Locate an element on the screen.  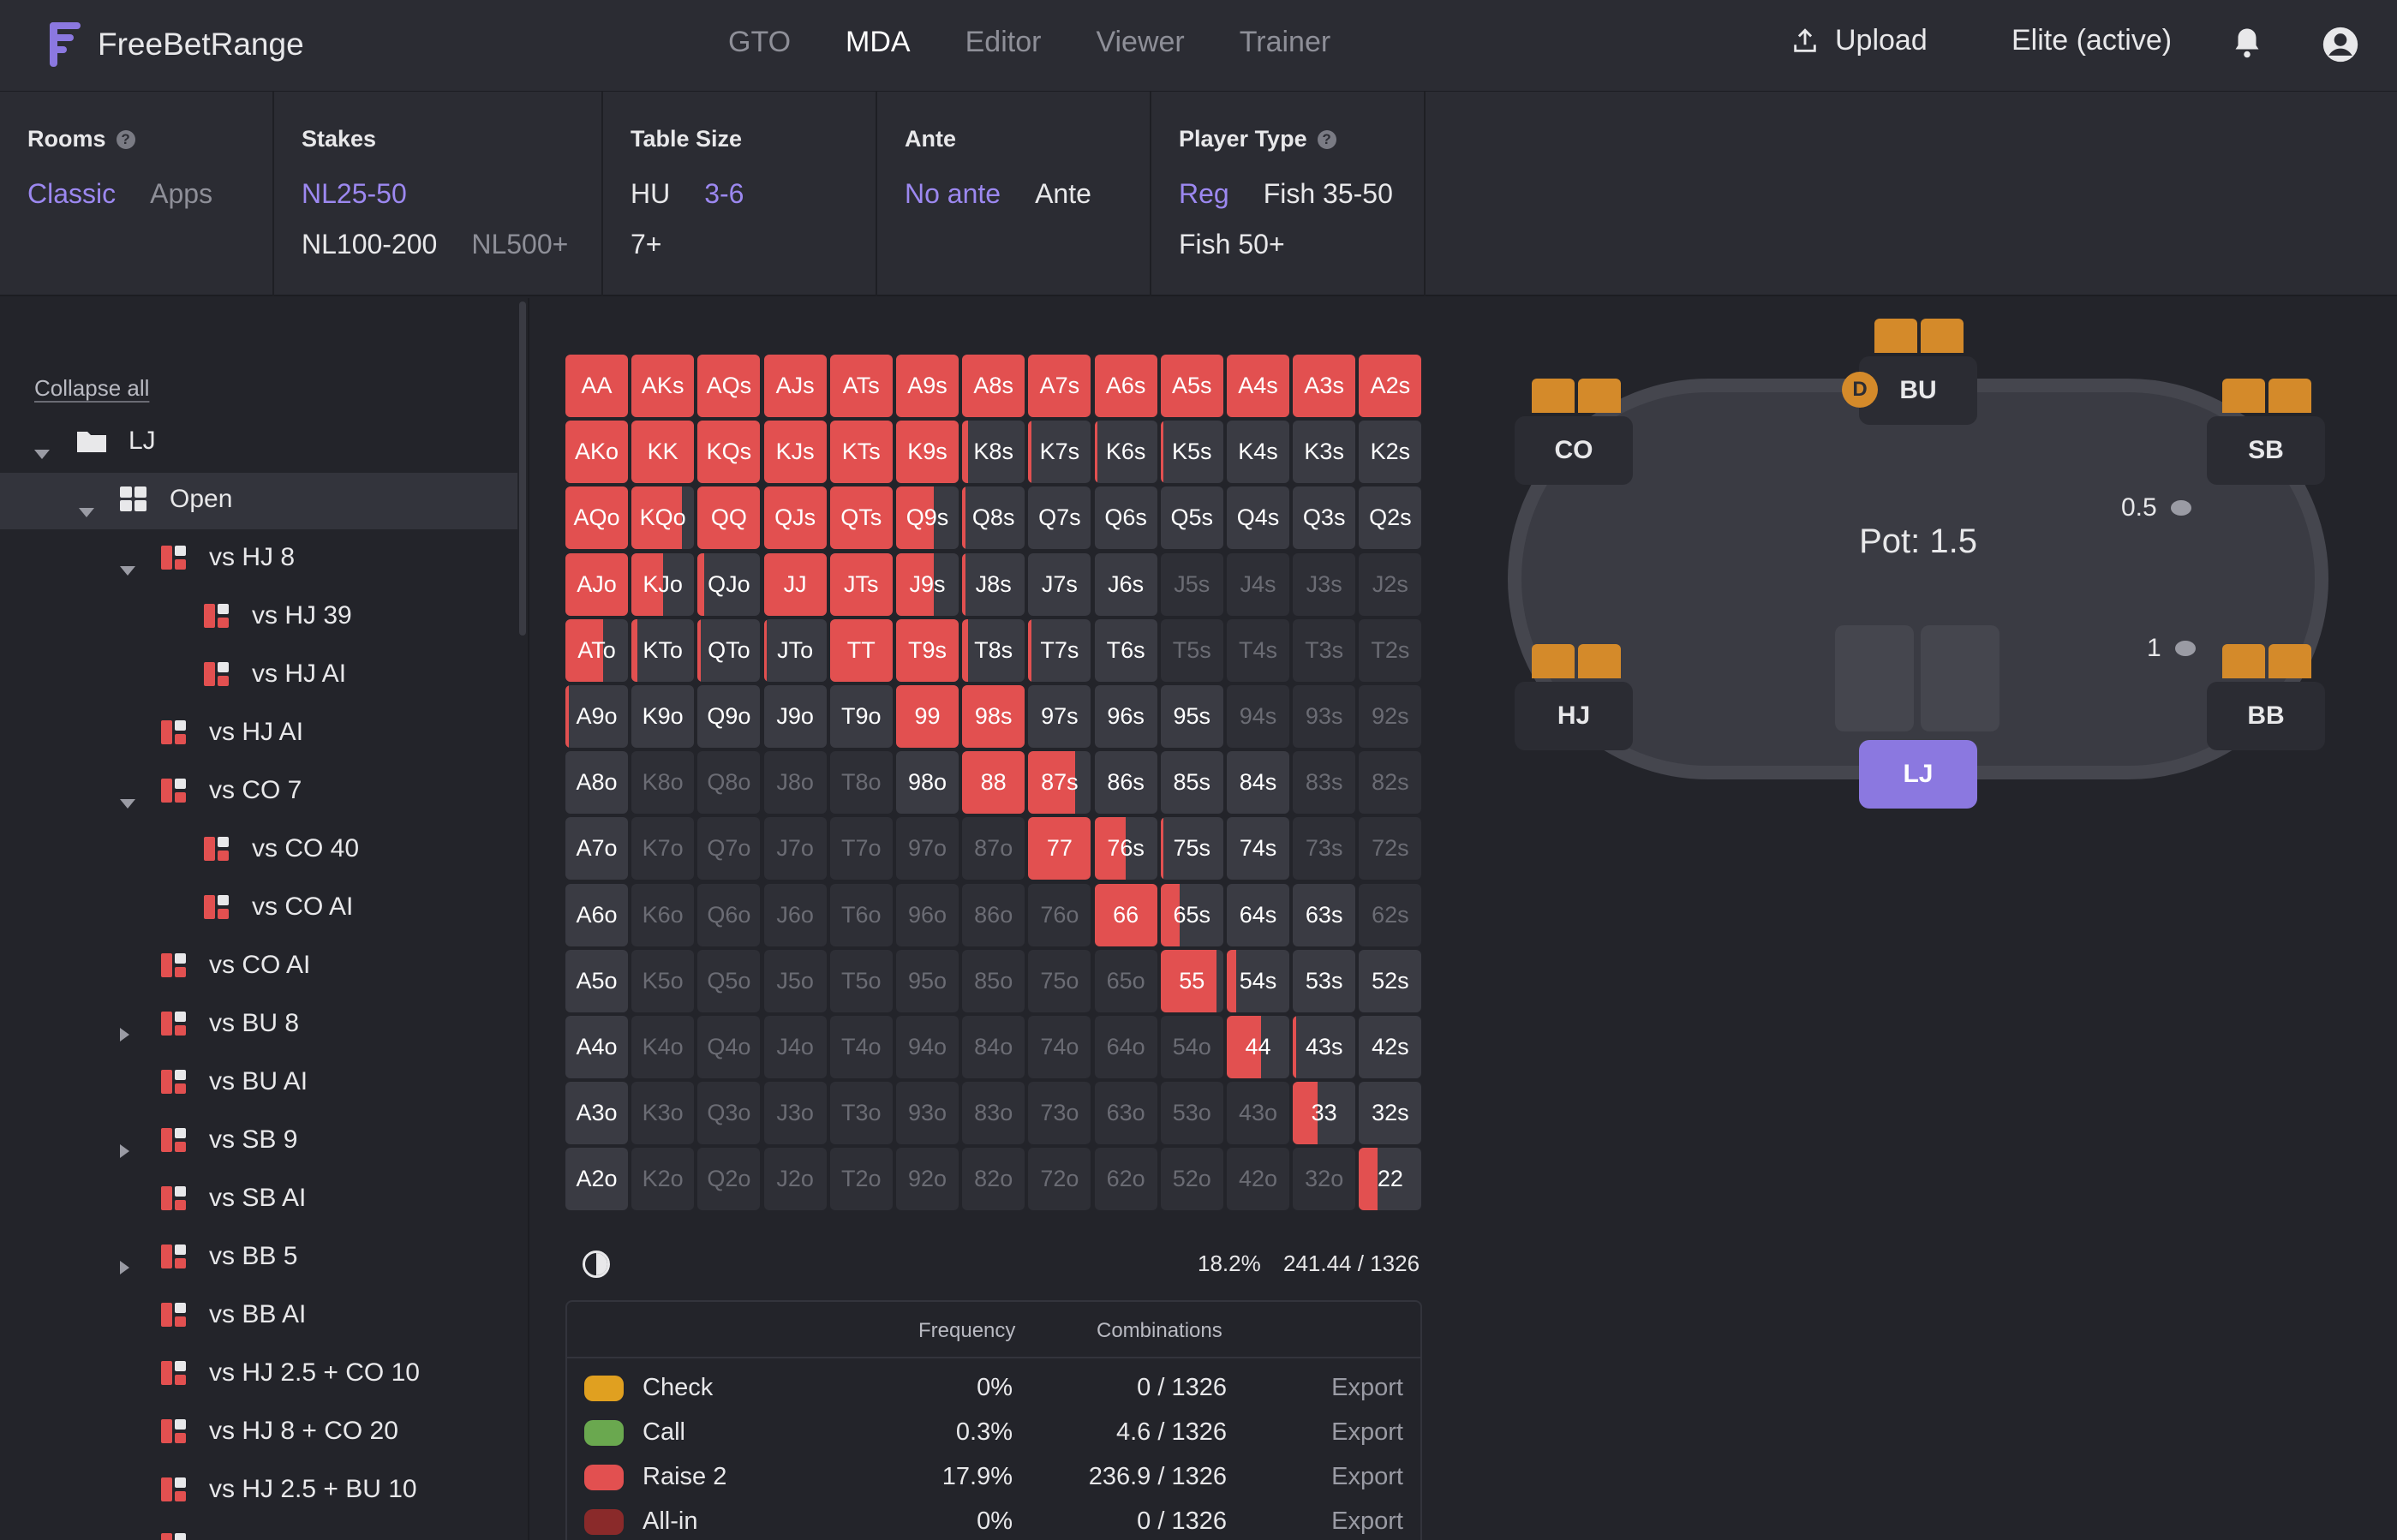
hand-cell: T4s is located at coordinates (1258, 650).